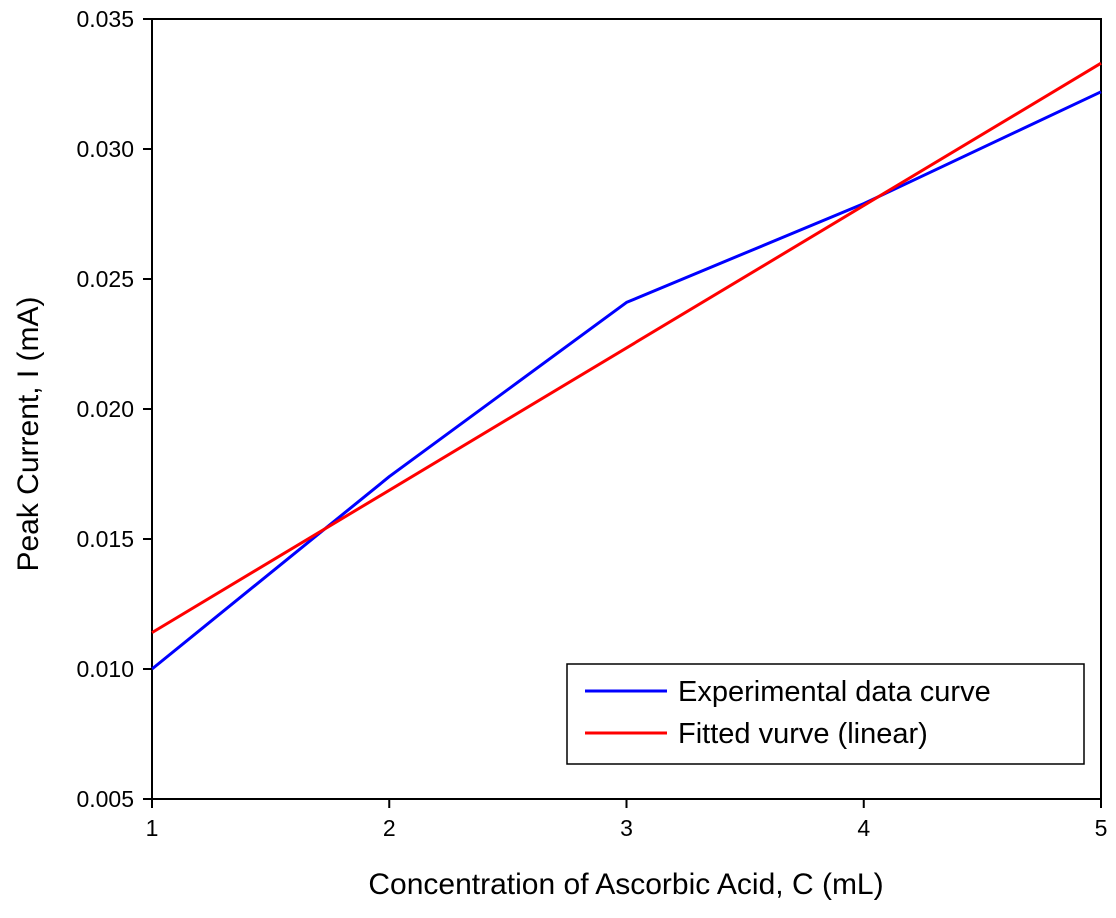  Describe the element at coordinates (105, 279) in the screenshot. I see `y-tick-label: 0.025` at that location.